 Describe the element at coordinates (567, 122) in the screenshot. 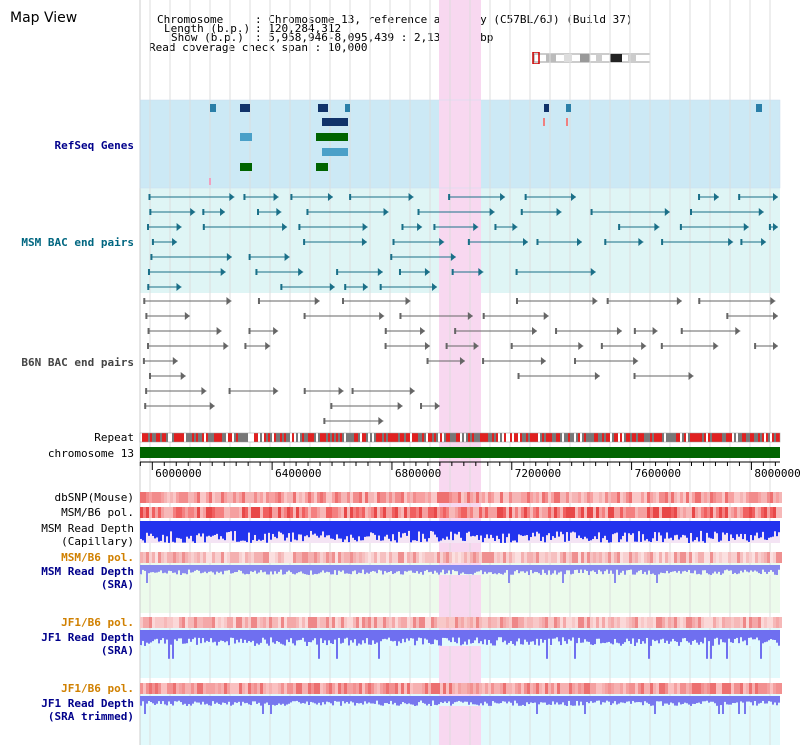

I see `refseq-gene` at that location.